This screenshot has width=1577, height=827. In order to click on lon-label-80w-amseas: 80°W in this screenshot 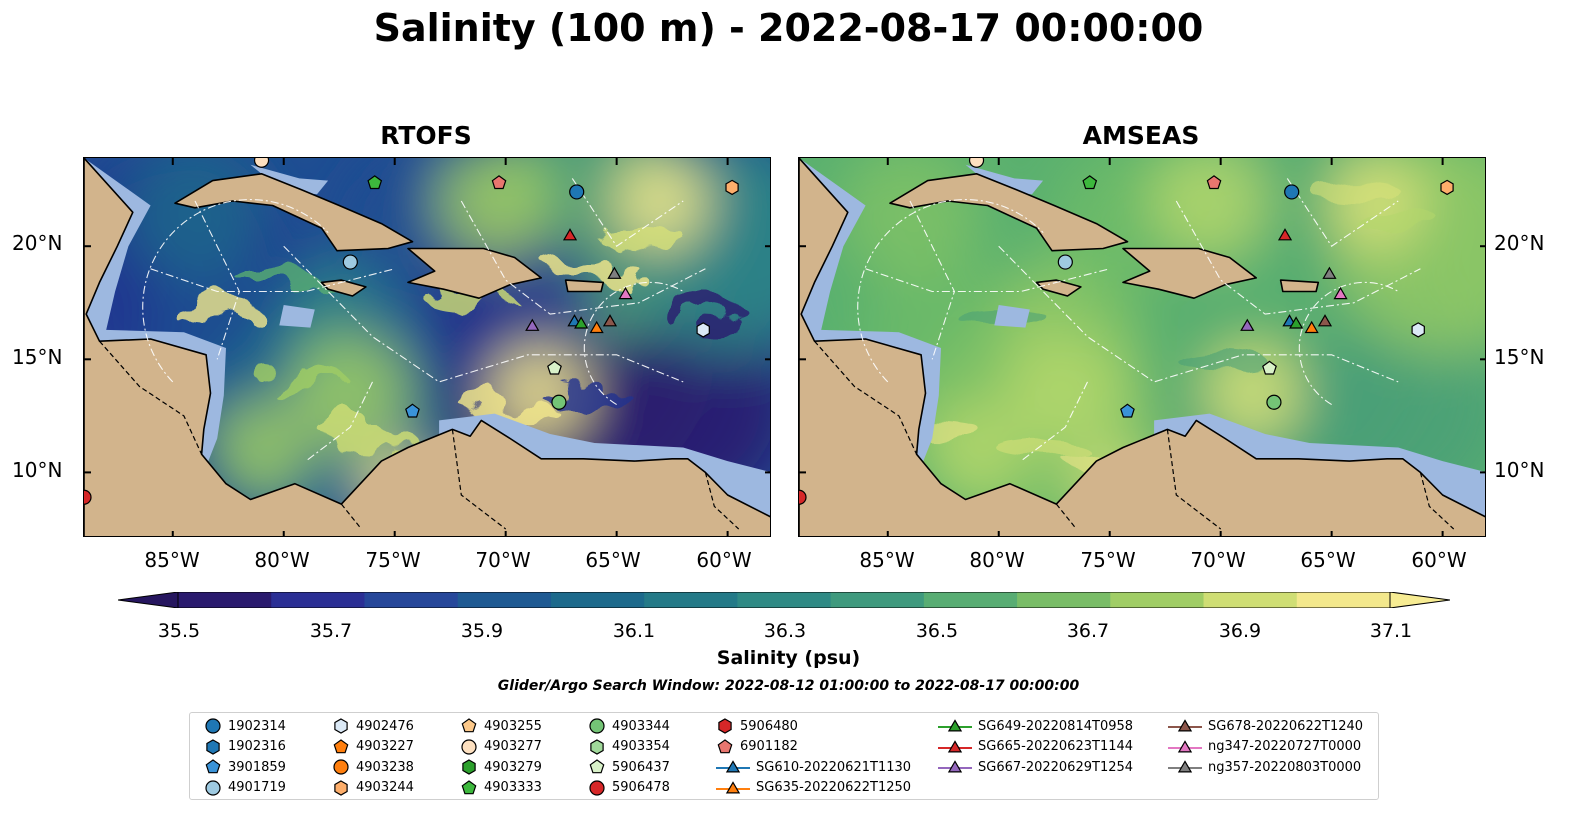, I will do `click(997, 560)`.